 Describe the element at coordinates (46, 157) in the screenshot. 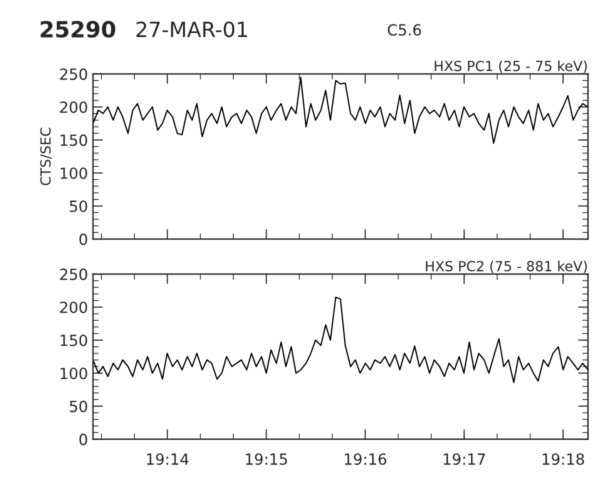

I see `y-axis-title: CTS/SEC` at that location.